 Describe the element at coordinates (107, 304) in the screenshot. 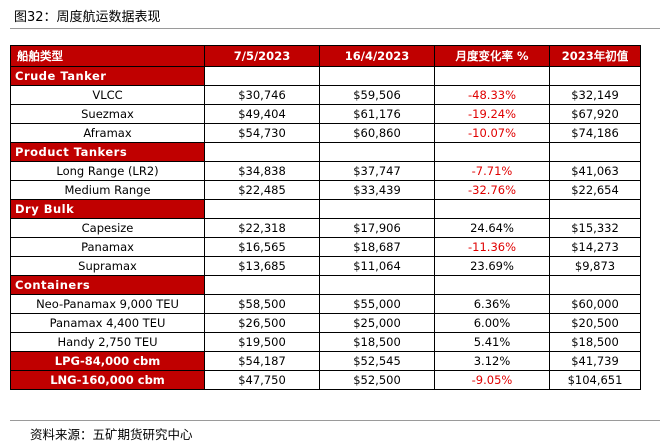

I see `ship-name-cell: Neo-Panamax 9,000 TEU` at that location.